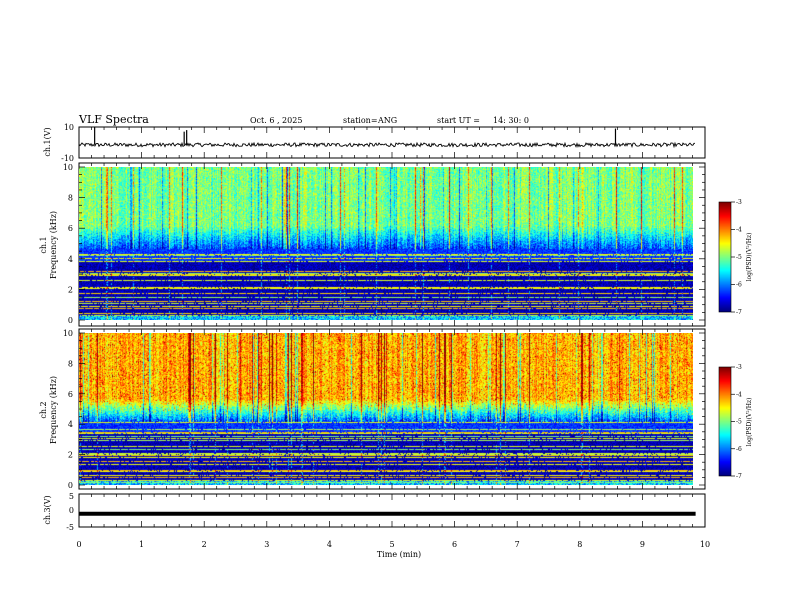  I want to click on ch1-colorbar: -3 -4 -5 -6 -7 log(PSD)(V²/Hz), so click(735, 257).